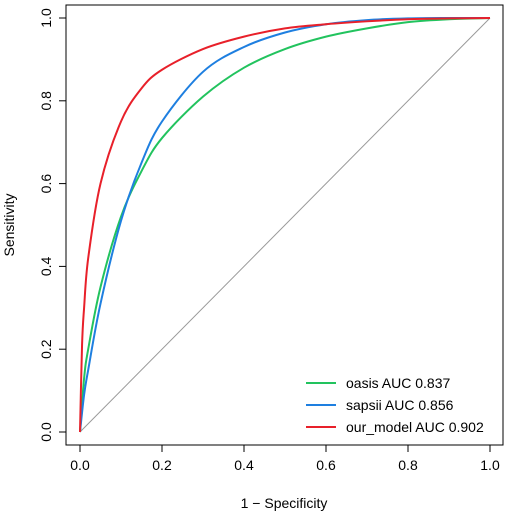 The height and width of the screenshot is (514, 510). I want to click on y-axis: 0.0 0.2 0.4 0.6 0.8 1.0, so click(52, 225).